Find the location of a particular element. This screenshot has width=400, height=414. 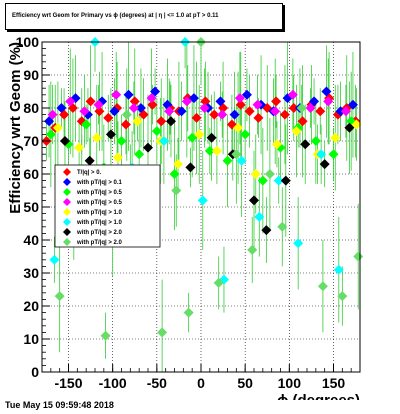

y-axis-title: Efficiency wrt Geom (%) is located at coordinates (15, 128).